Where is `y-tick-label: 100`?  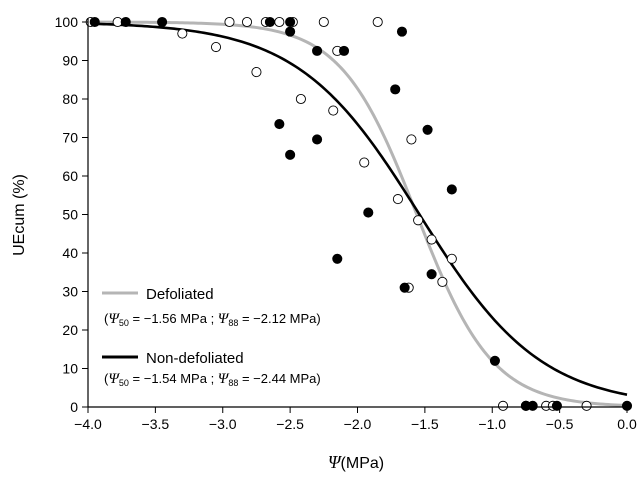 y-tick-label: 100 is located at coordinates (67, 22).